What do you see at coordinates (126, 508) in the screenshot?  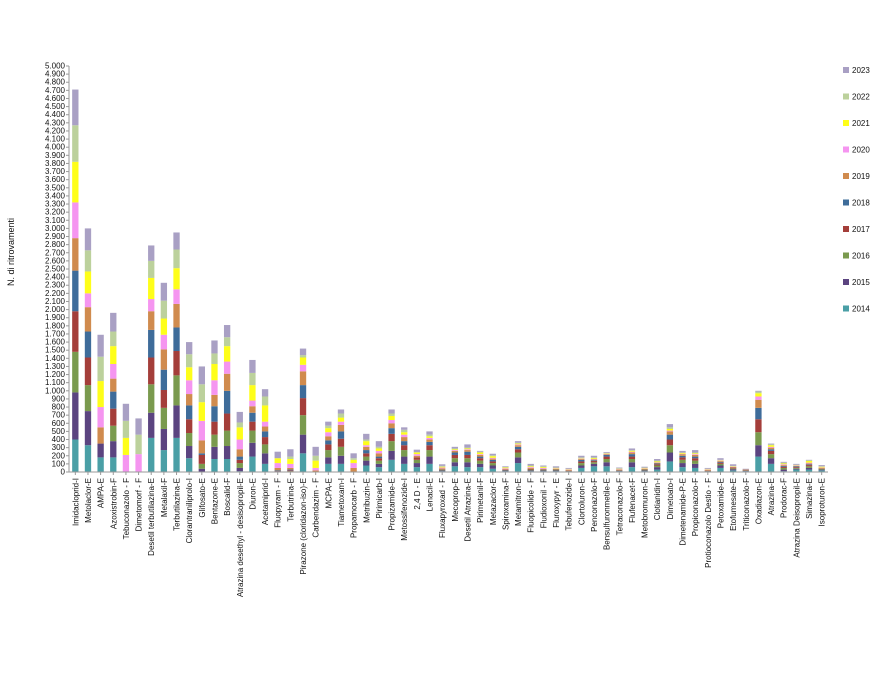 I see `x-tick-label: Tebuconazolo - F` at bounding box center [126, 508].